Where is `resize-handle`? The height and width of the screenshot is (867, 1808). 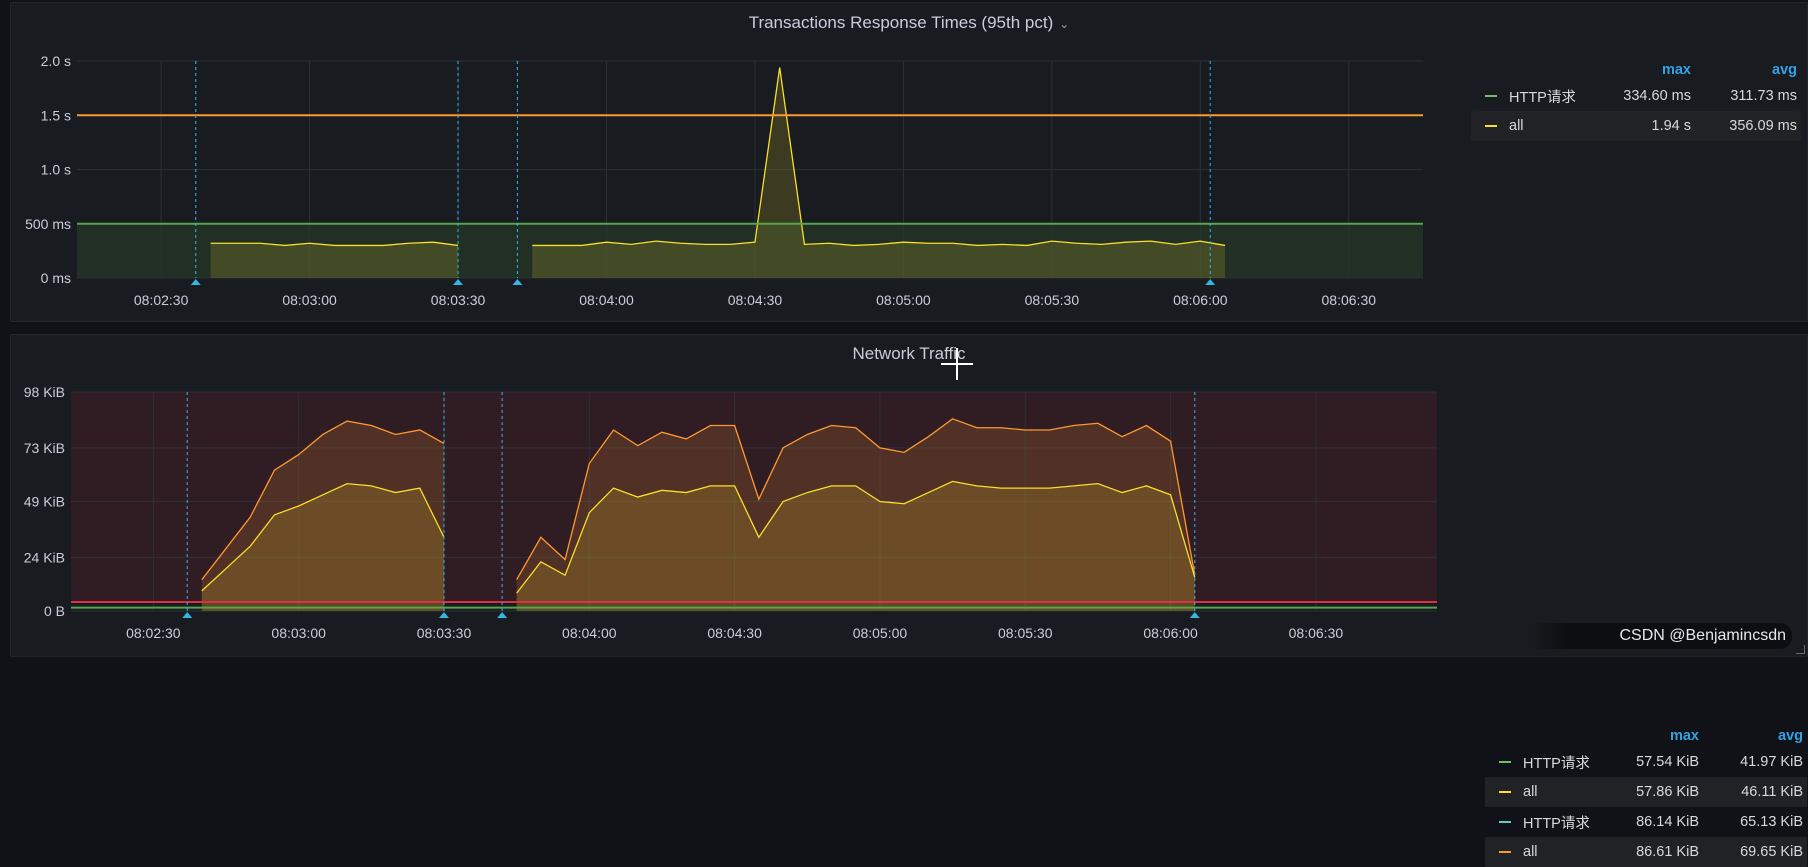
resize-handle is located at coordinates (1800, 649).